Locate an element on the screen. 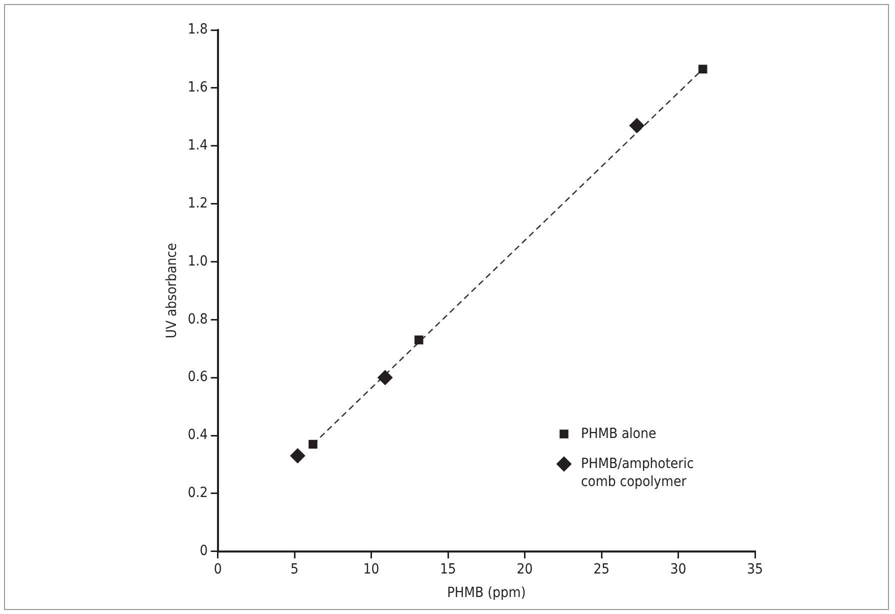 This screenshot has height=614, width=895. x-tick-label: 10 is located at coordinates (371, 569).